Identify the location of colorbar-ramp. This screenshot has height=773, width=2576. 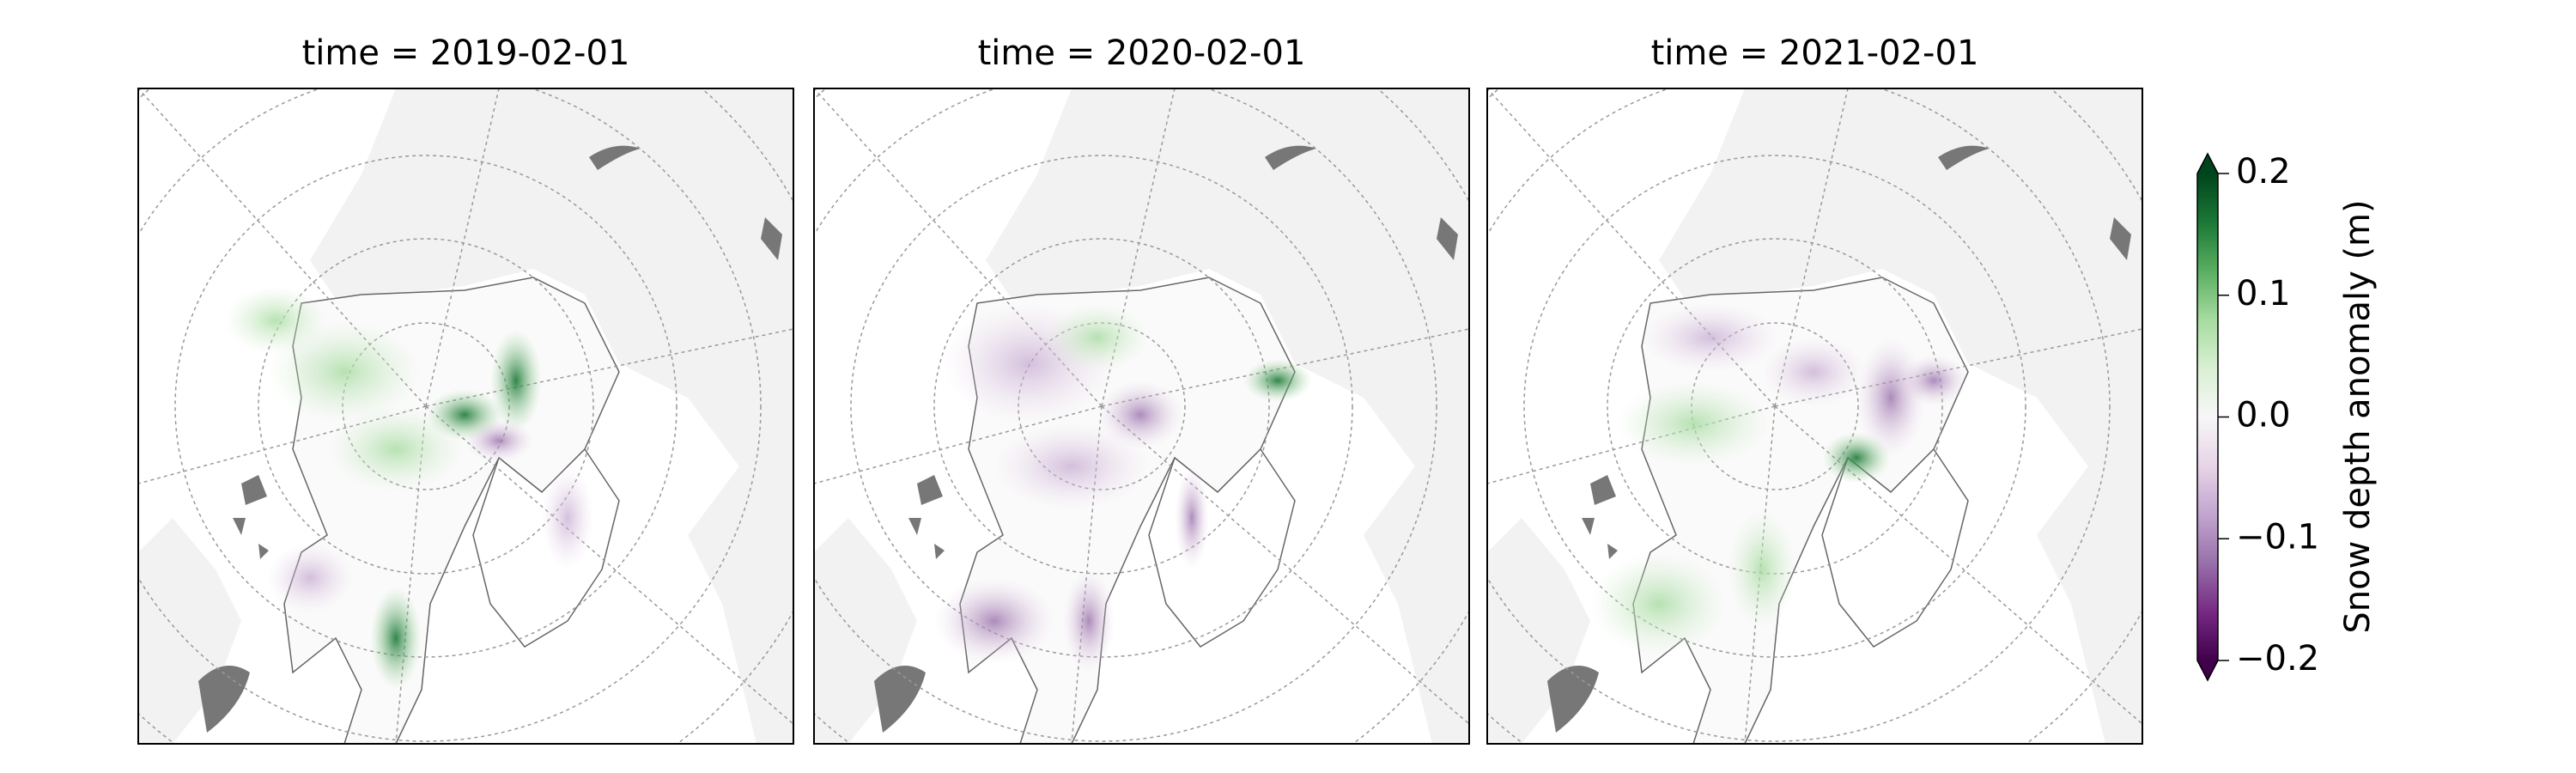
(2207, 416).